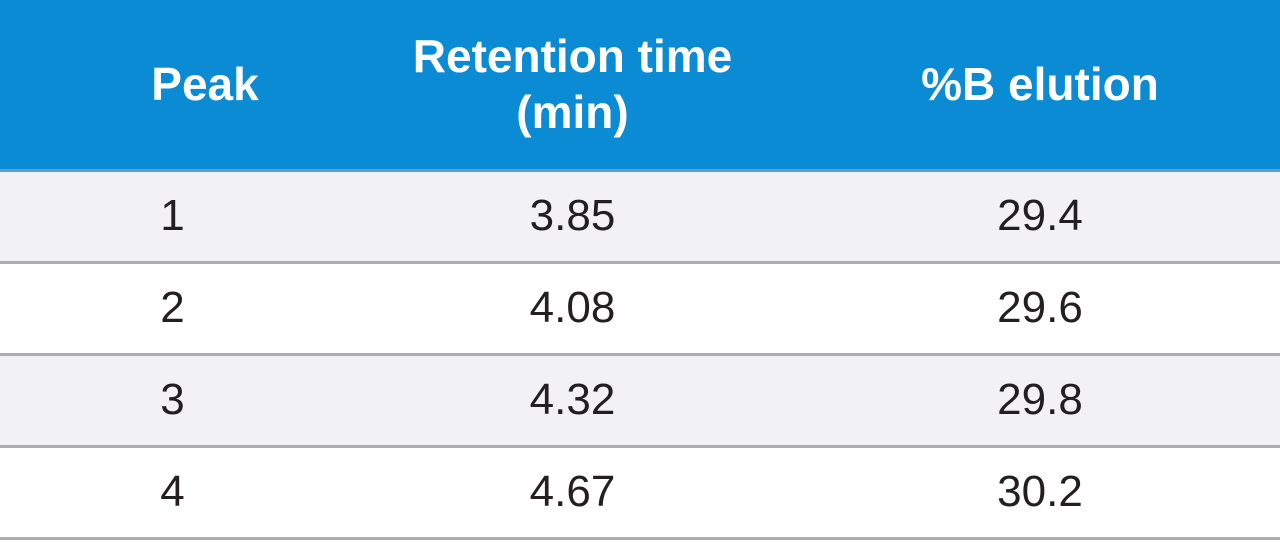  What do you see at coordinates (1040, 215) in the screenshot?
I see `table-cell: 29.4` at bounding box center [1040, 215].